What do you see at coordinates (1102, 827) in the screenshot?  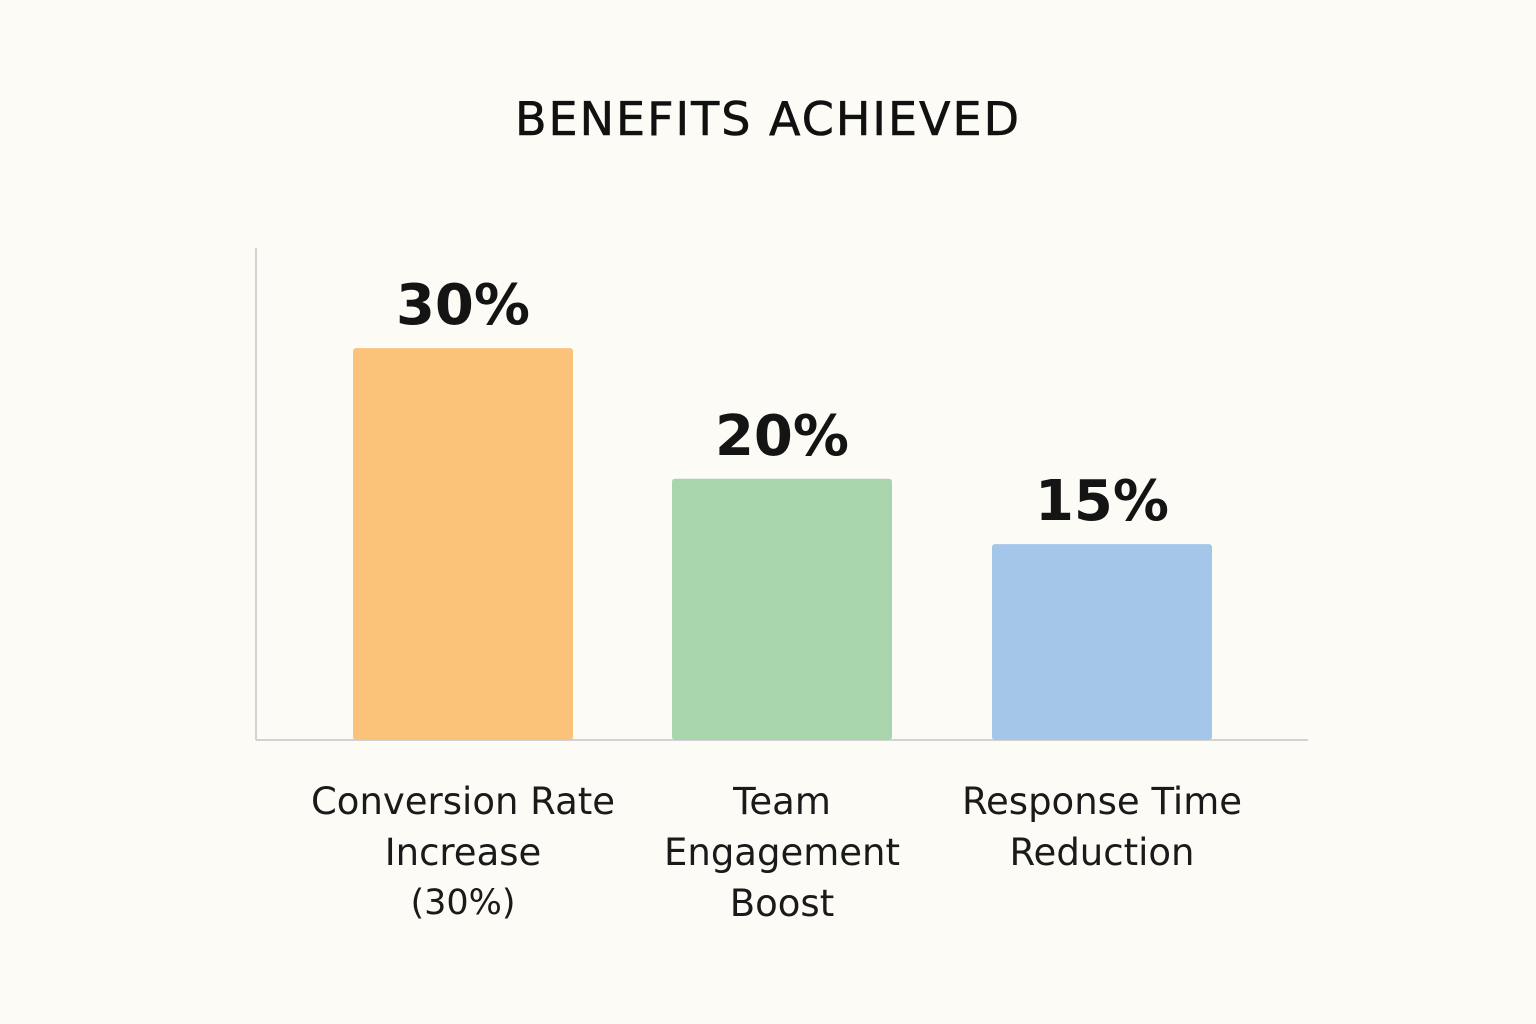 I see `category-label-3: Response Time Reduction` at bounding box center [1102, 827].